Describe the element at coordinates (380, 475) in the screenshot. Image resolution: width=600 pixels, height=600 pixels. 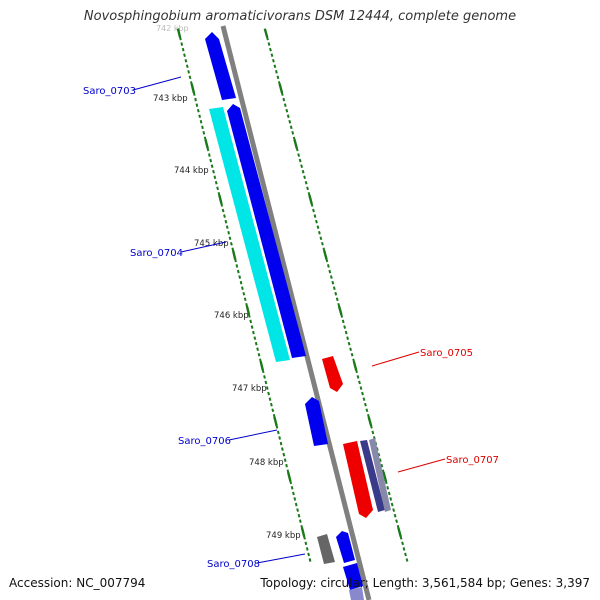
I see `feature-saro-0707-light` at that location.